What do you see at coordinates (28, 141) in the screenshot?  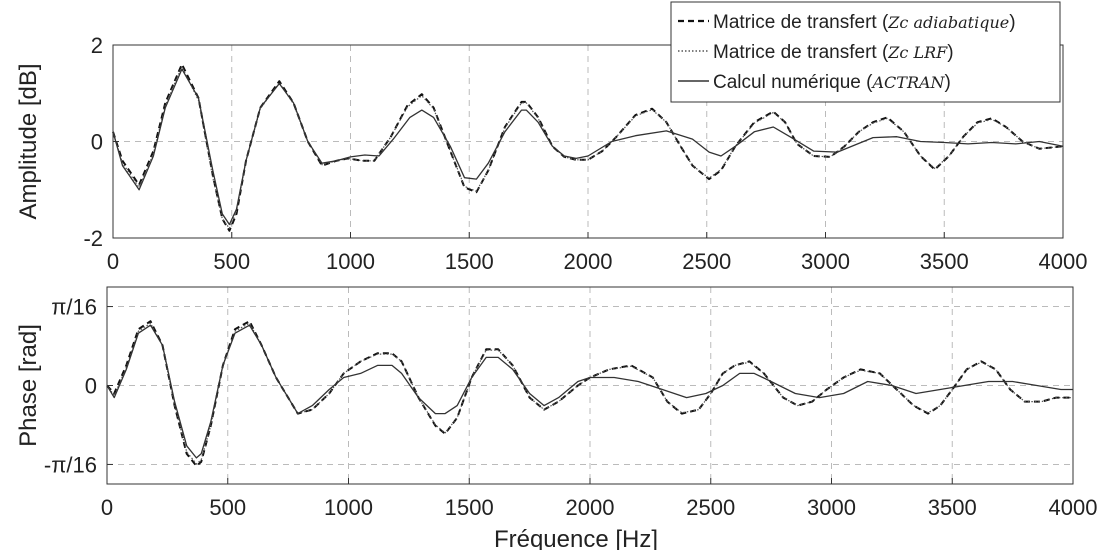 I see `y-axis-label: Amplitude [dB]` at bounding box center [28, 141].